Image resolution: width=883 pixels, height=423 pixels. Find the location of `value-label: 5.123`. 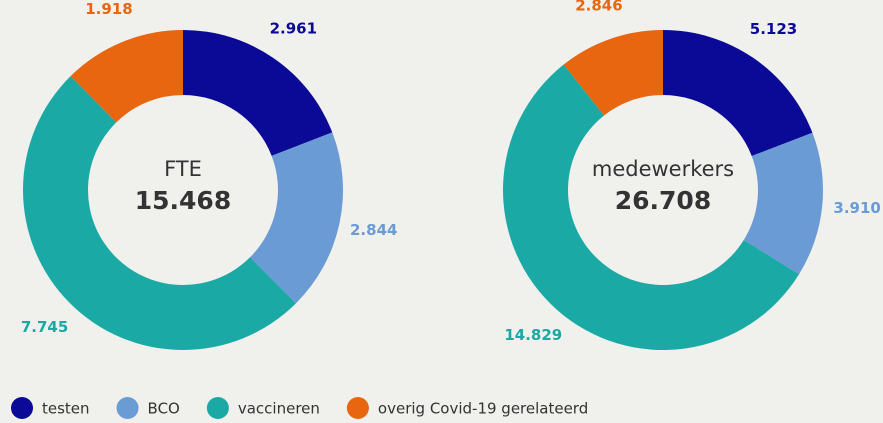

value-label: 5.123 is located at coordinates (773, 29).